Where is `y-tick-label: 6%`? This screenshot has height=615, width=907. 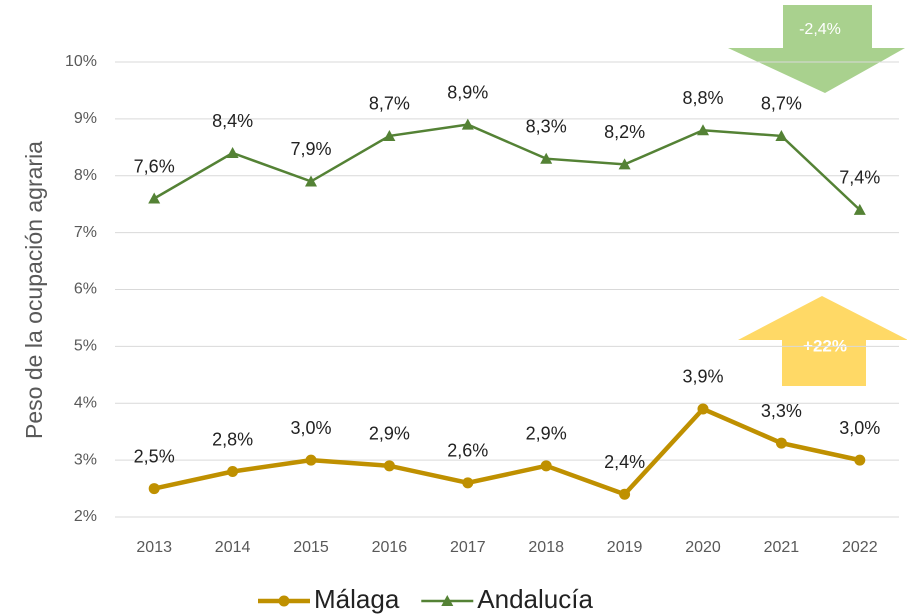 y-tick-label: 6% is located at coordinates (85, 289).